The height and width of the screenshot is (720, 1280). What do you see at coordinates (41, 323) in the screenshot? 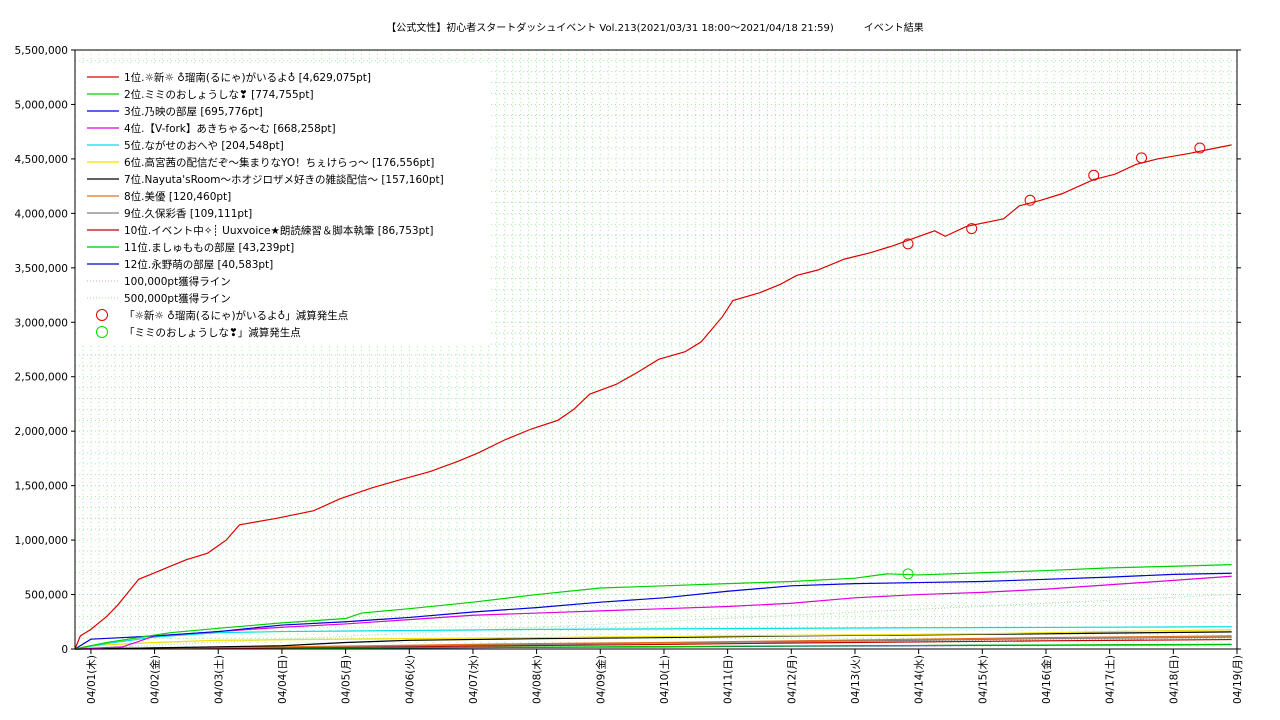
I see `y-tick-label: 3,000,000` at bounding box center [41, 323].